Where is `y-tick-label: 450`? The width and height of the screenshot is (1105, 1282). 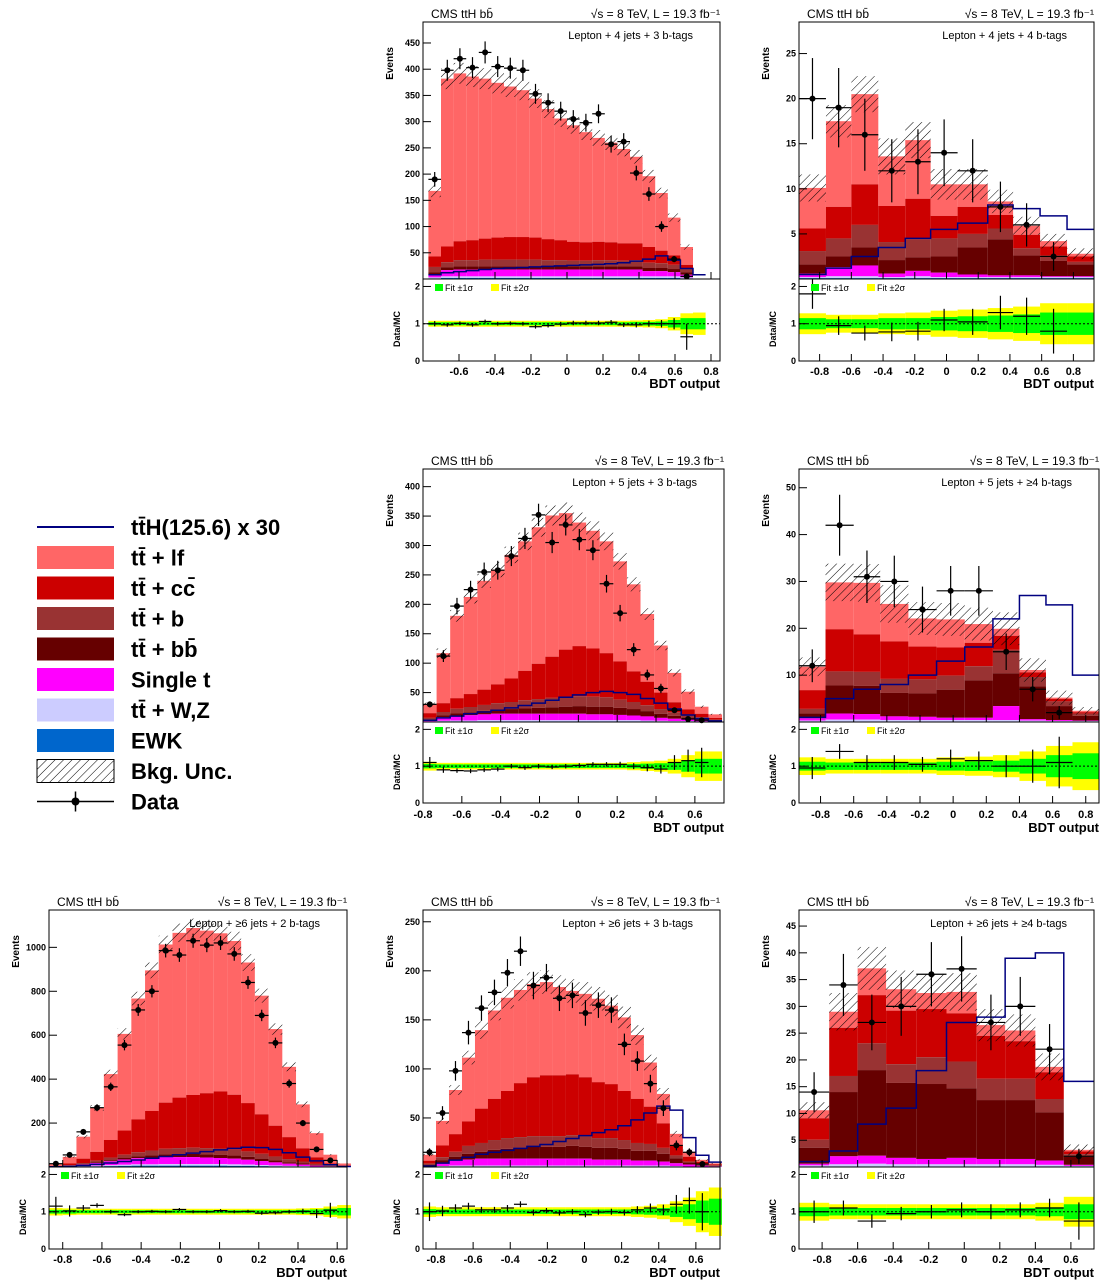 y-tick-label: 450 is located at coordinates (412, 43).